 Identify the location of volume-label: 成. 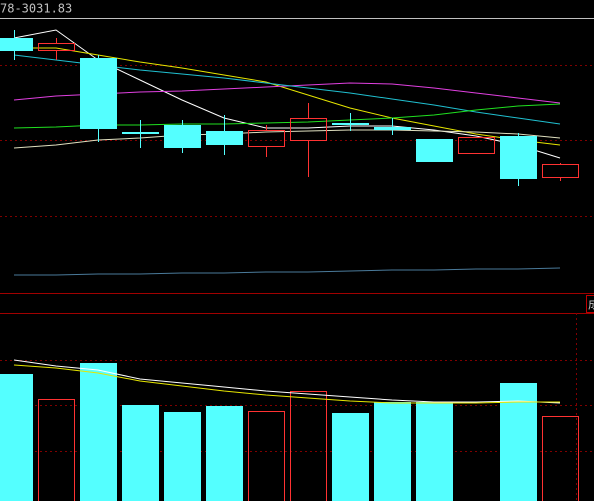
(591, 305).